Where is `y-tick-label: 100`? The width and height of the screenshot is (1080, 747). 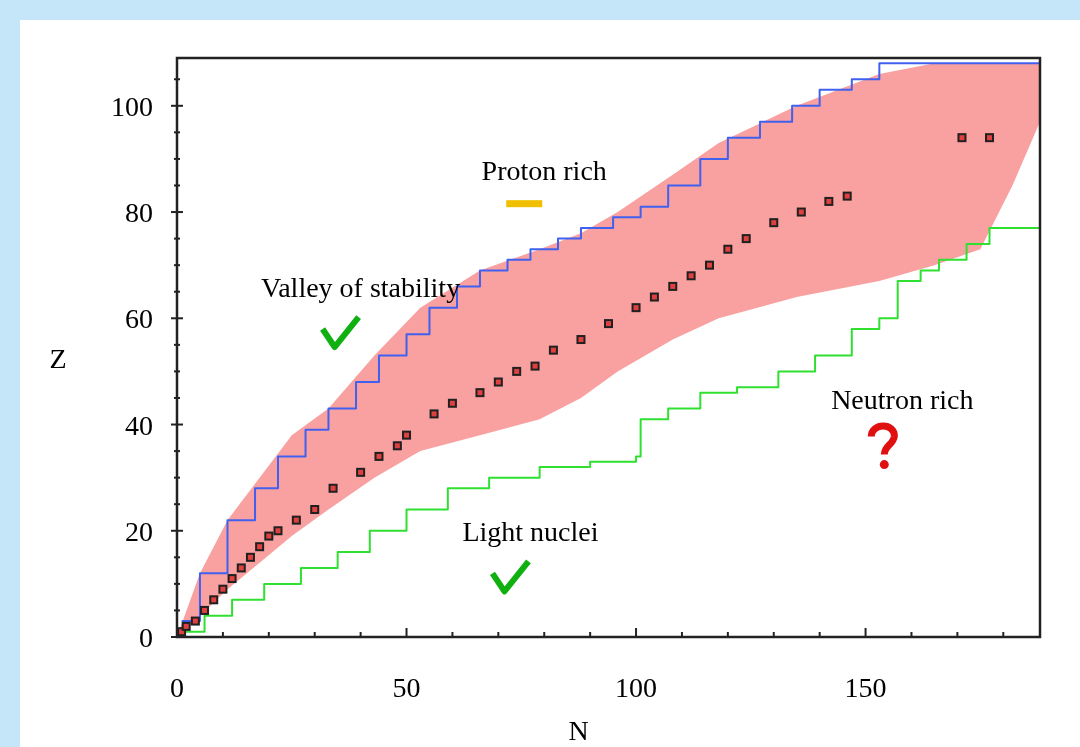 y-tick-label: 100 is located at coordinates (132, 106).